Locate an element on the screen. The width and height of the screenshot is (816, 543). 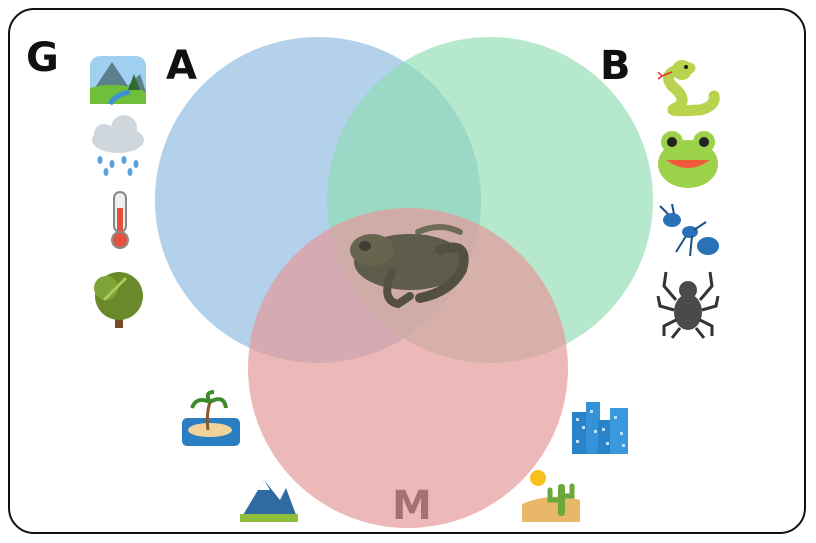
set-a-label: A is located at coordinates (181, 66).